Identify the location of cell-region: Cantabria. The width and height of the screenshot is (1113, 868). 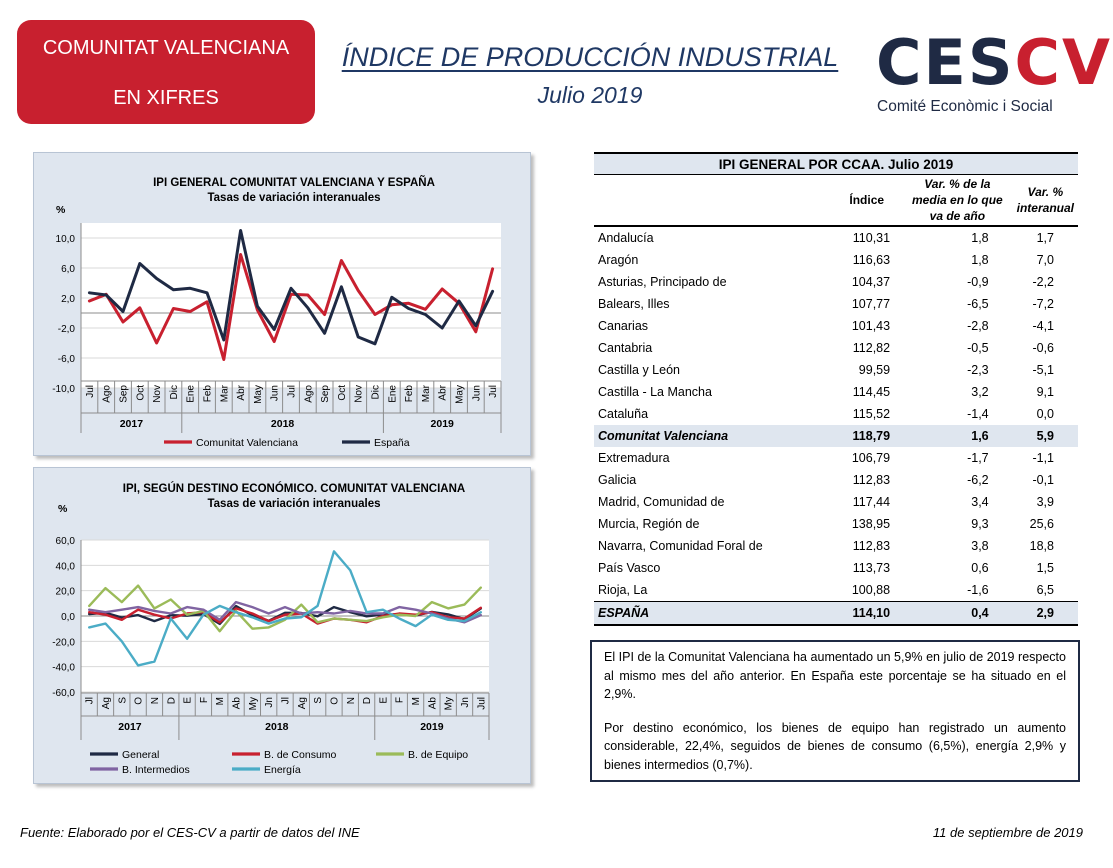
(625, 348).